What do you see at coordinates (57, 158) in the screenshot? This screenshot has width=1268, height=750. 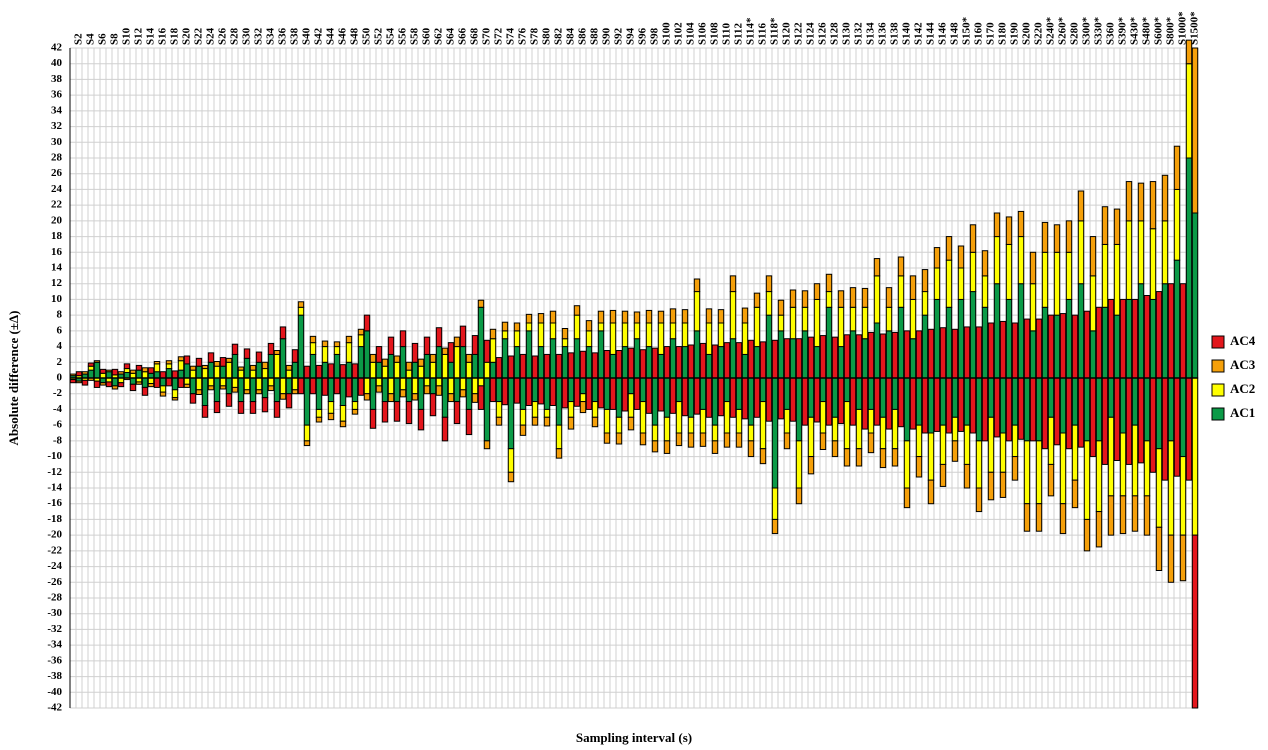 I see `y-tick-label: 28` at bounding box center [57, 158].